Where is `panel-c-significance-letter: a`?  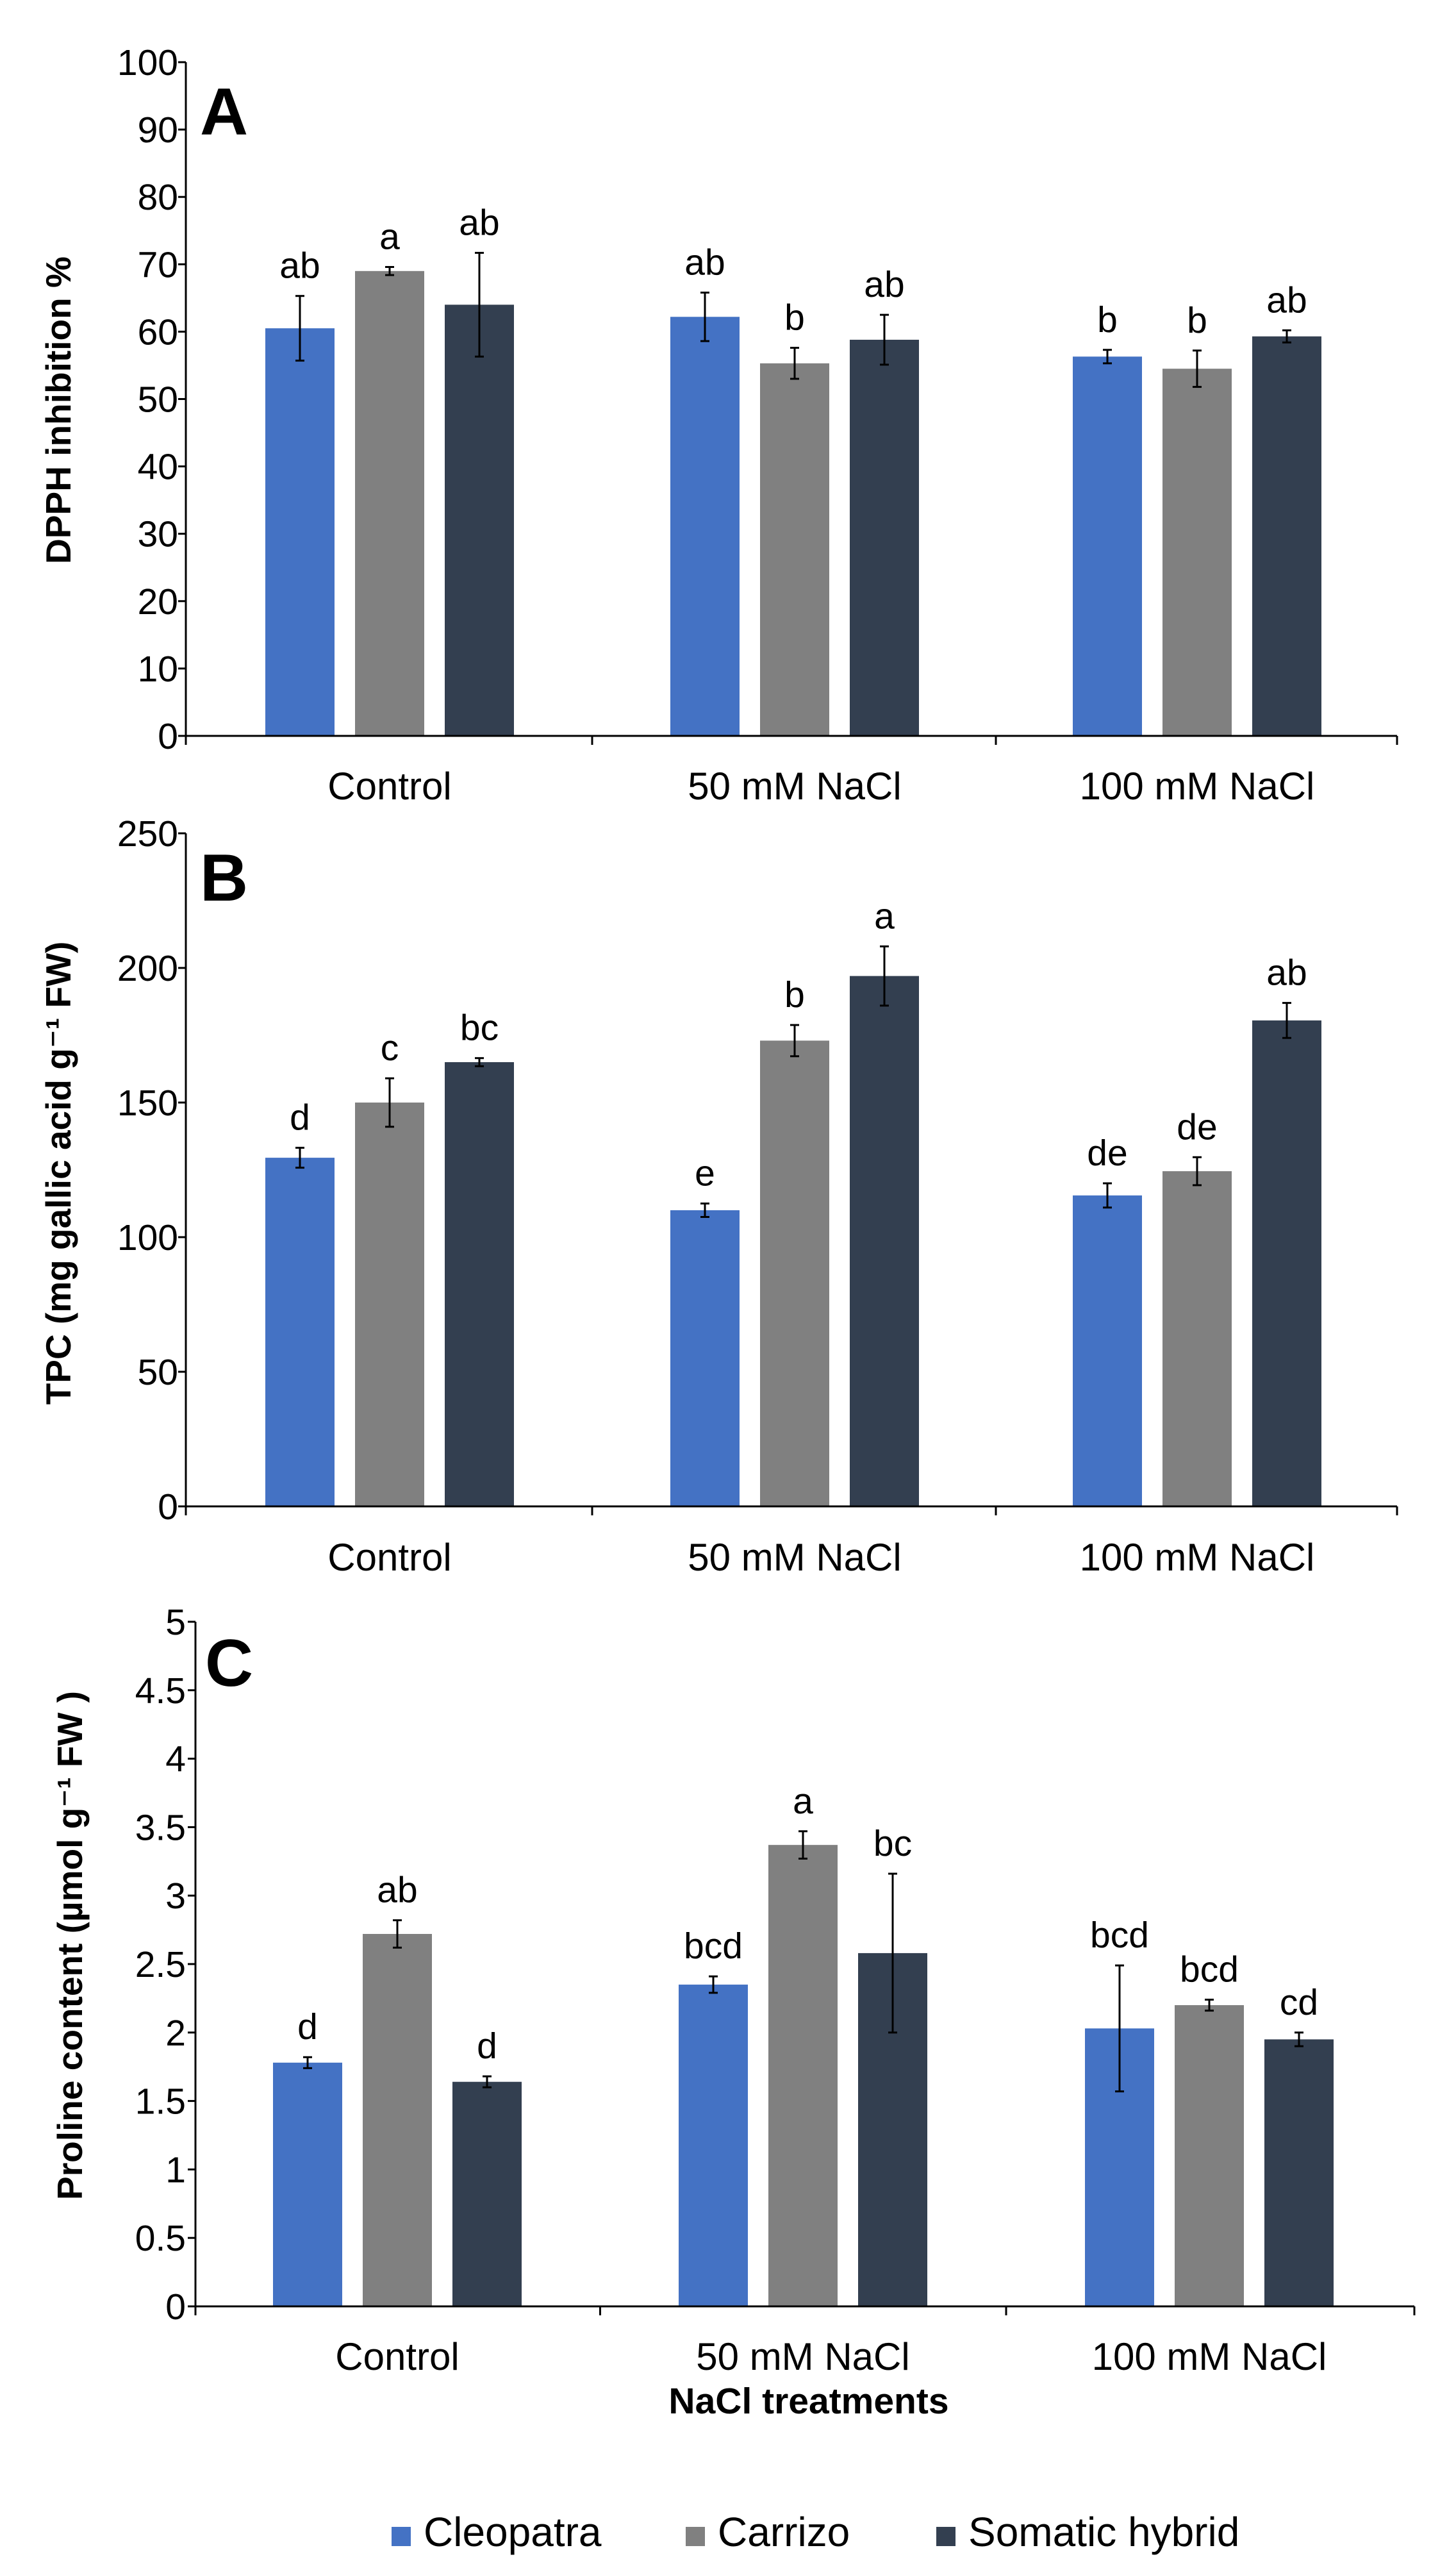
panel-c-significance-letter: a is located at coordinates (803, 1802).